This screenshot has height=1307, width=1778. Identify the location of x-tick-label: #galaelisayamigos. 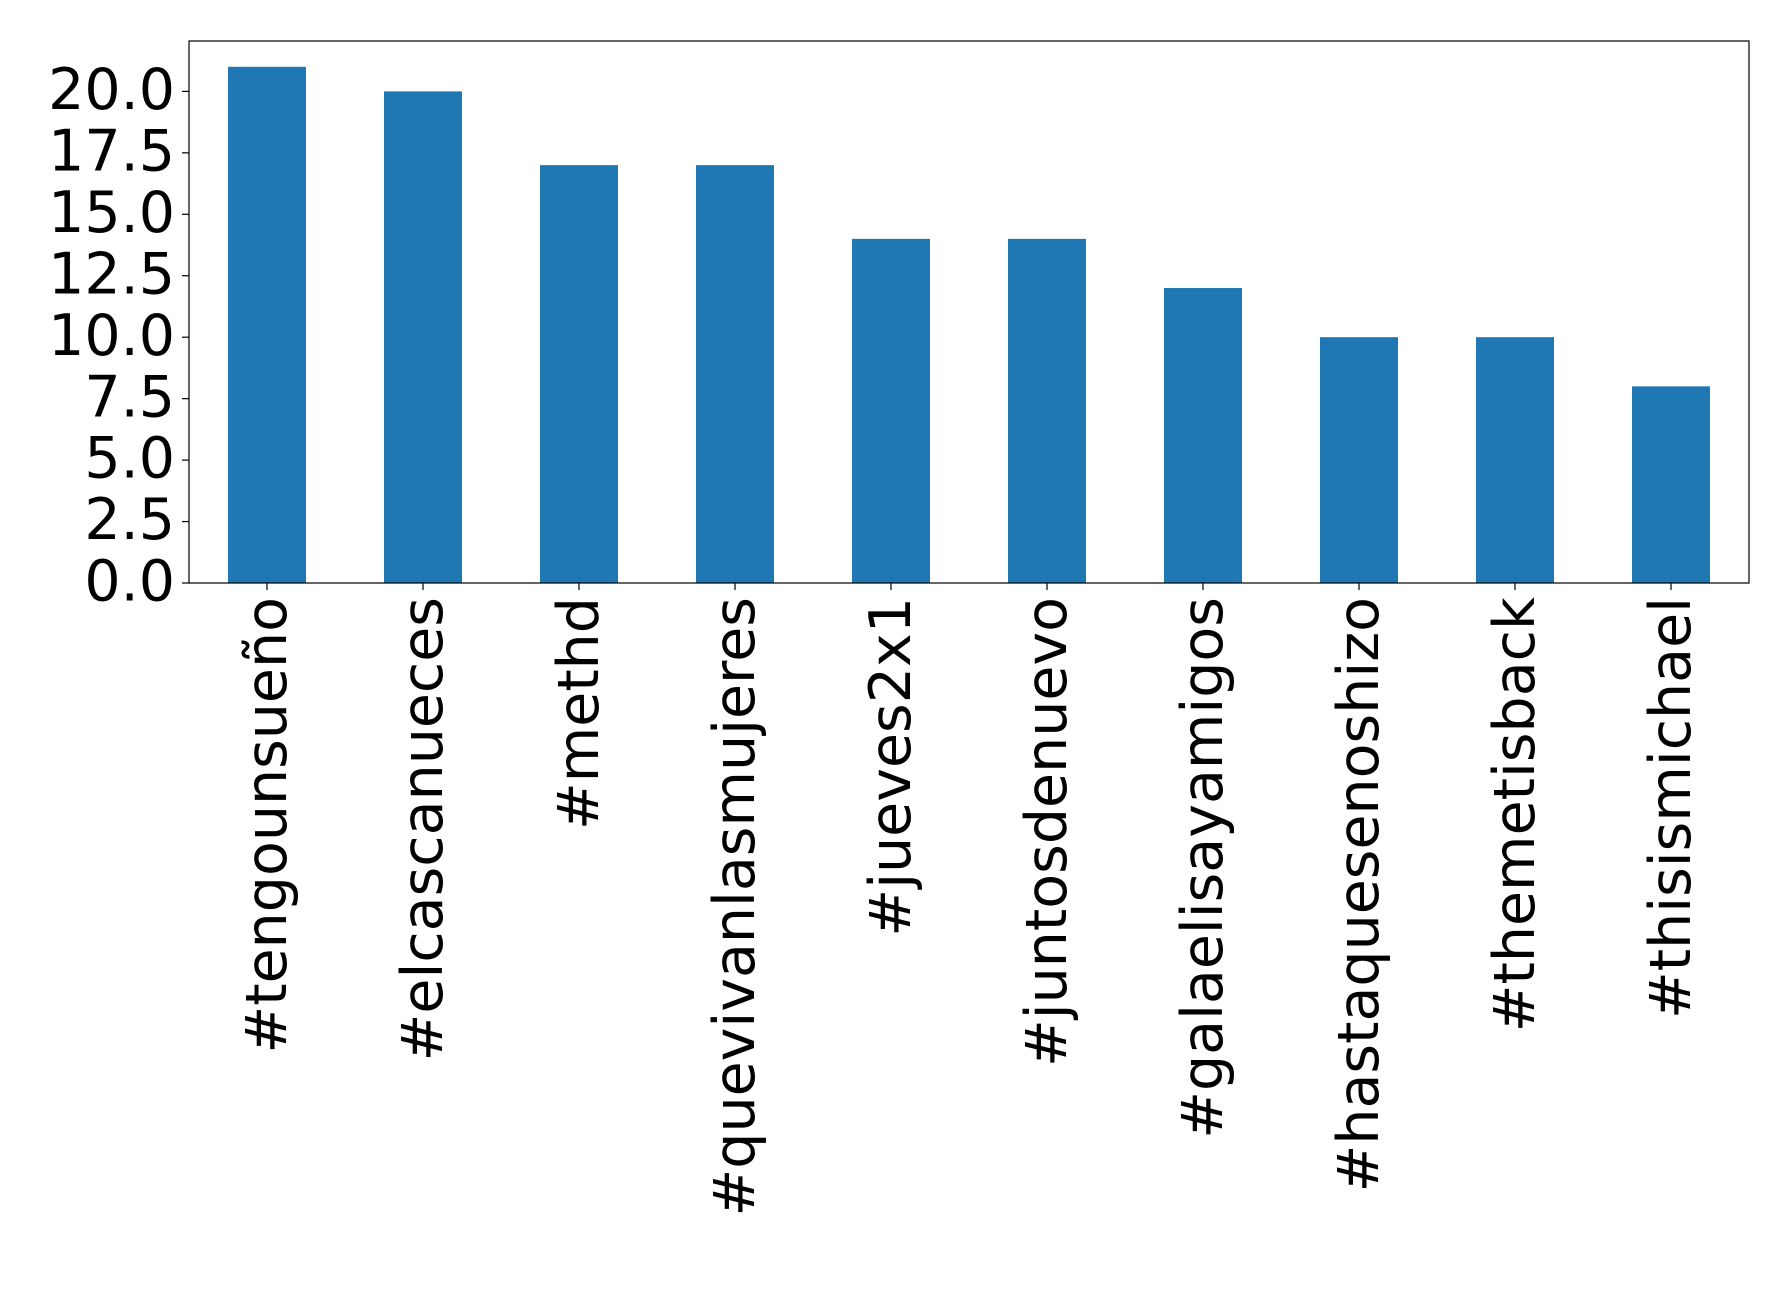
(1203, 868).